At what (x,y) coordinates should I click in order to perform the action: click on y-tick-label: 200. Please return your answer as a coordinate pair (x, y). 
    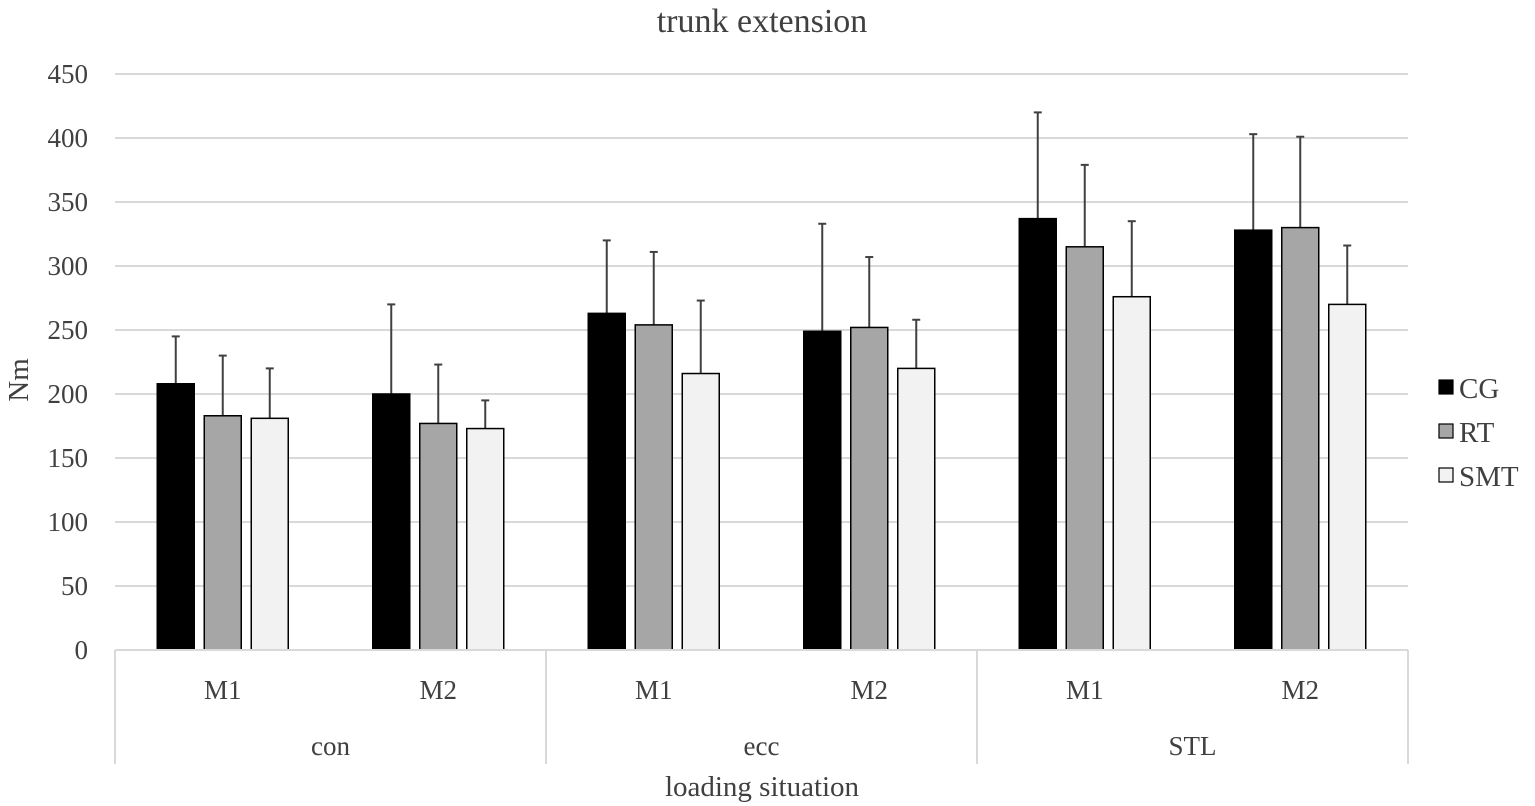
    Looking at the image, I should click on (68, 394).